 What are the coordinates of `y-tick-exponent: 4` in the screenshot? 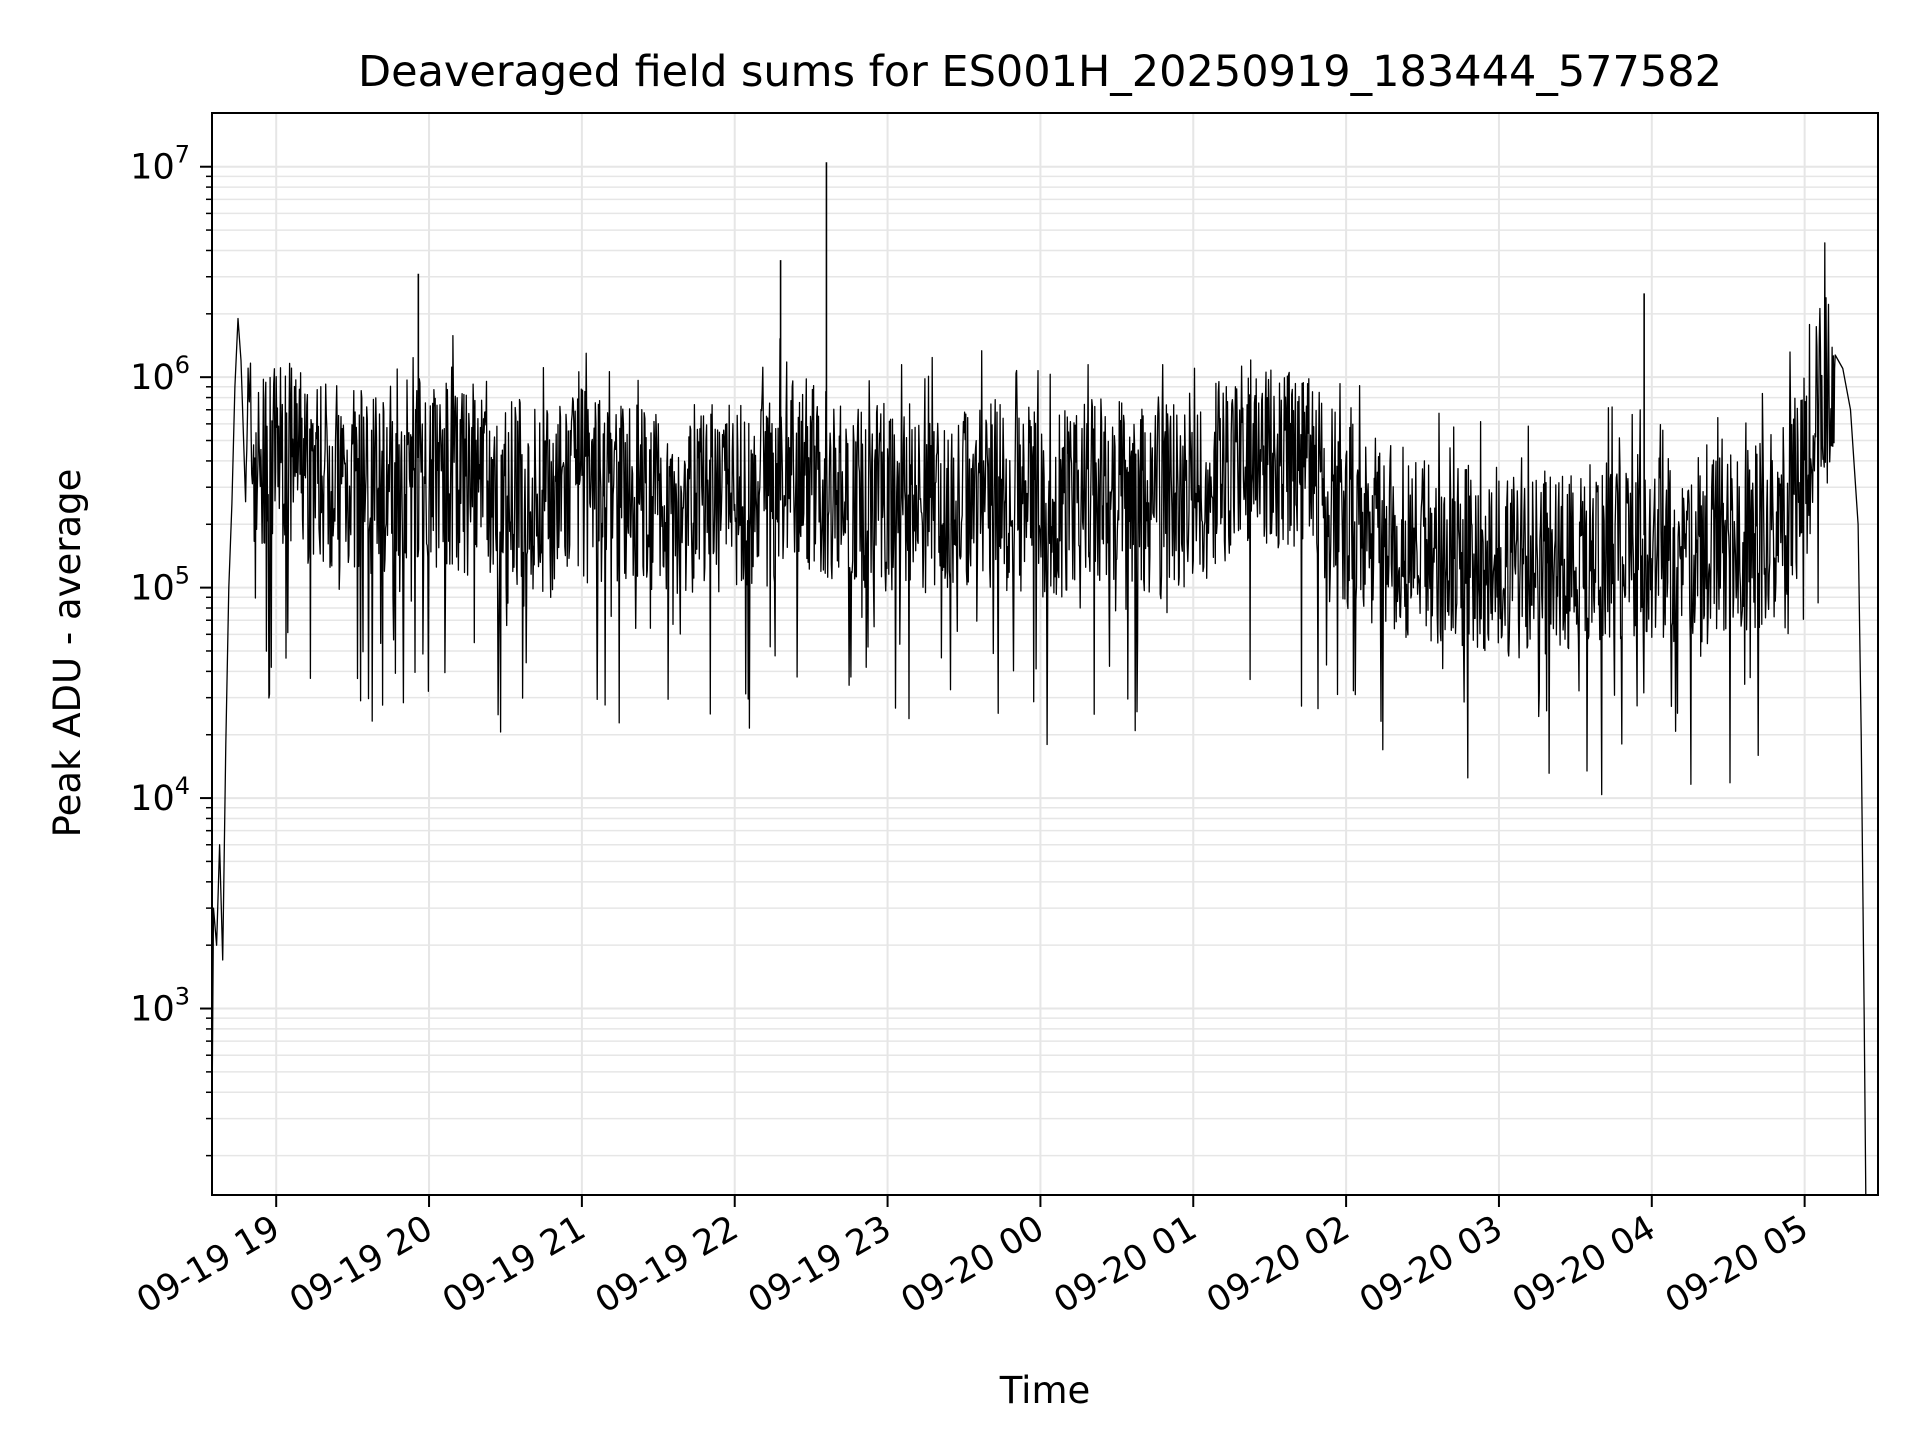 It's located at (182, 786).